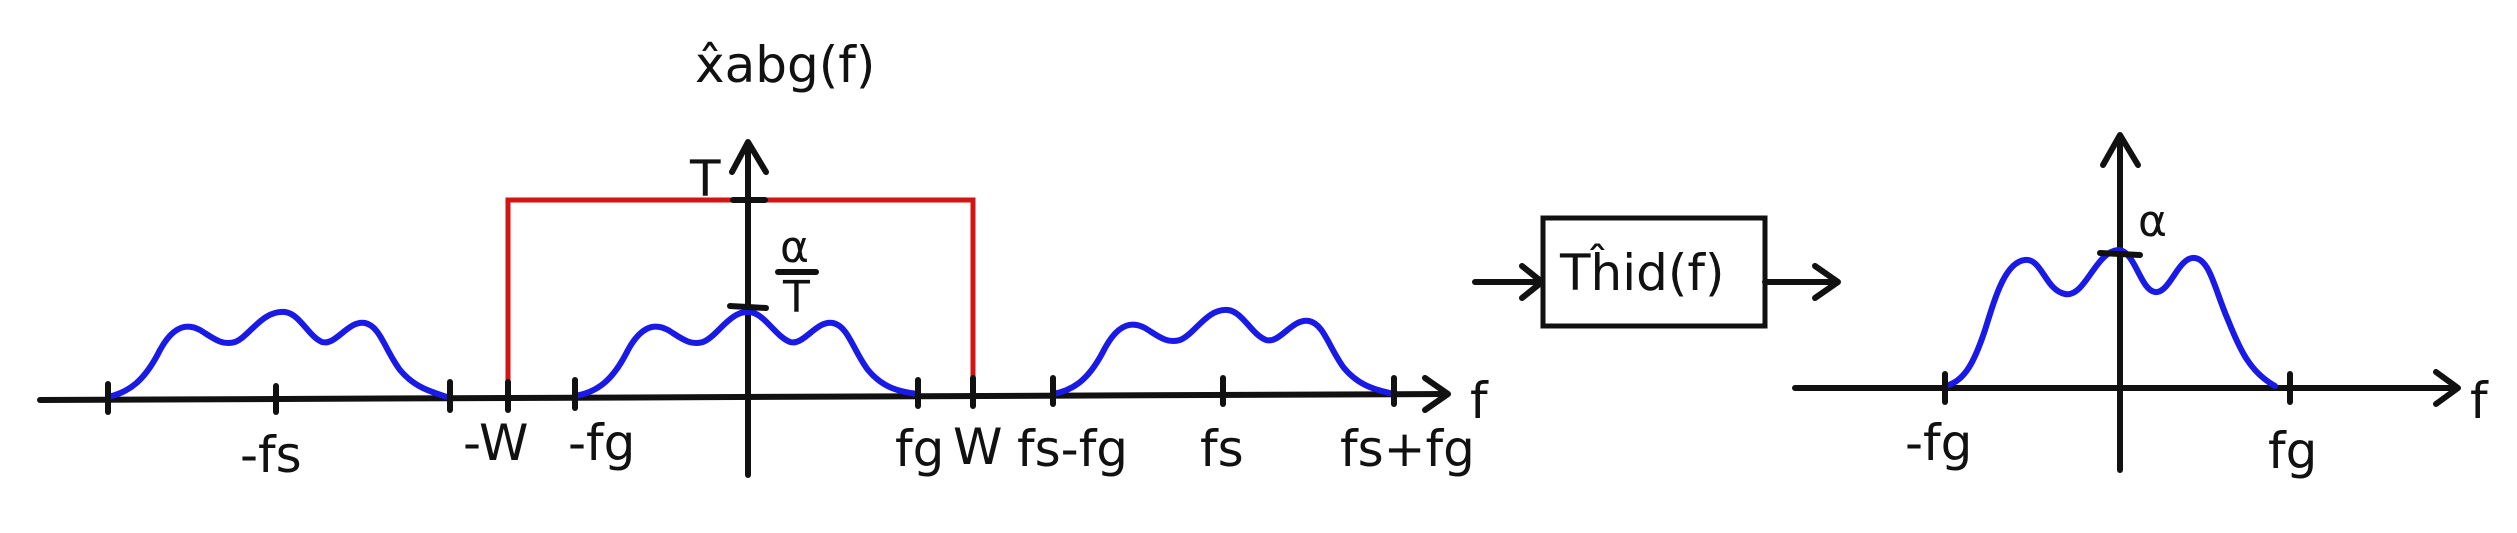  I want to click on left-x-axis, so click(742, 397).